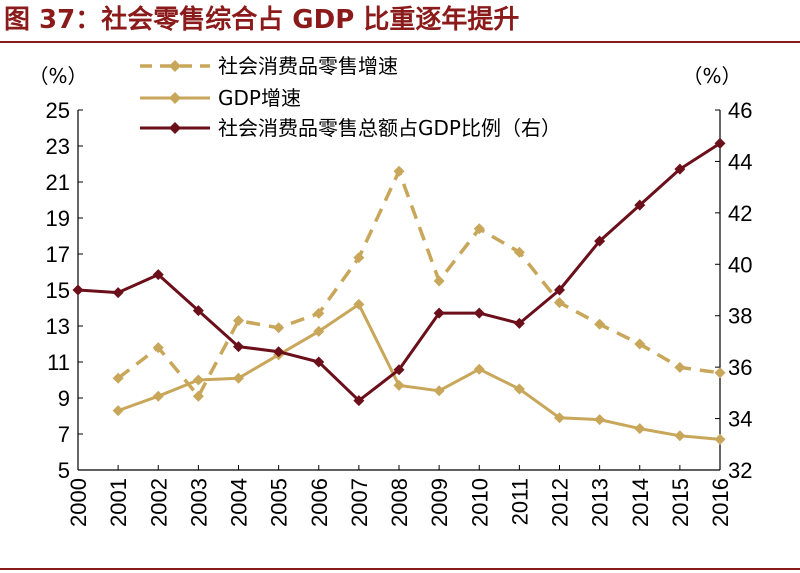 The image size is (800, 573). What do you see at coordinates (262, 20) in the screenshot?
I see `chart-title: 图 37：社会零售综合占 GDP 比重逐年提升` at bounding box center [262, 20].